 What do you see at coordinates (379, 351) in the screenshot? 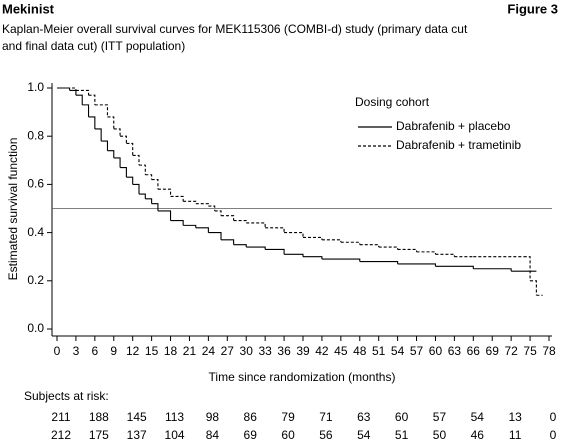
I see `x-tick-label: 51` at bounding box center [379, 351].